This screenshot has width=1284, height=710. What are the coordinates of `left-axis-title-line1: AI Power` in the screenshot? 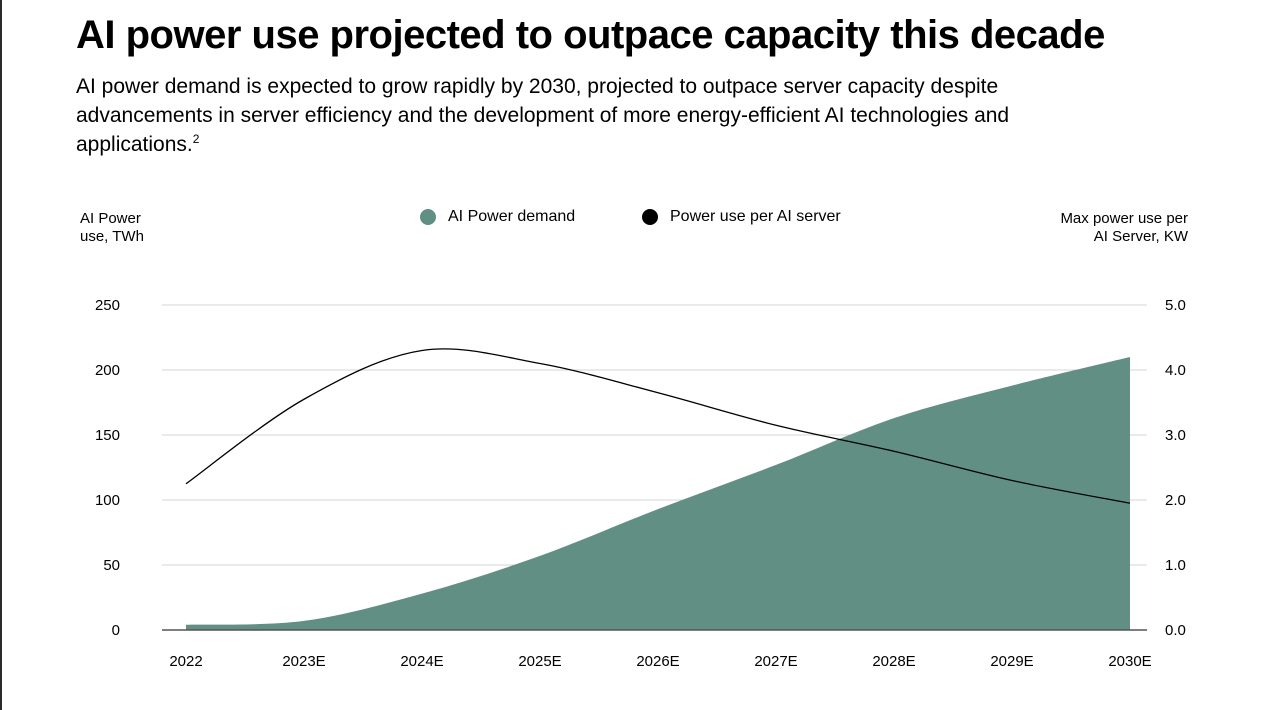 It's located at (110, 218).